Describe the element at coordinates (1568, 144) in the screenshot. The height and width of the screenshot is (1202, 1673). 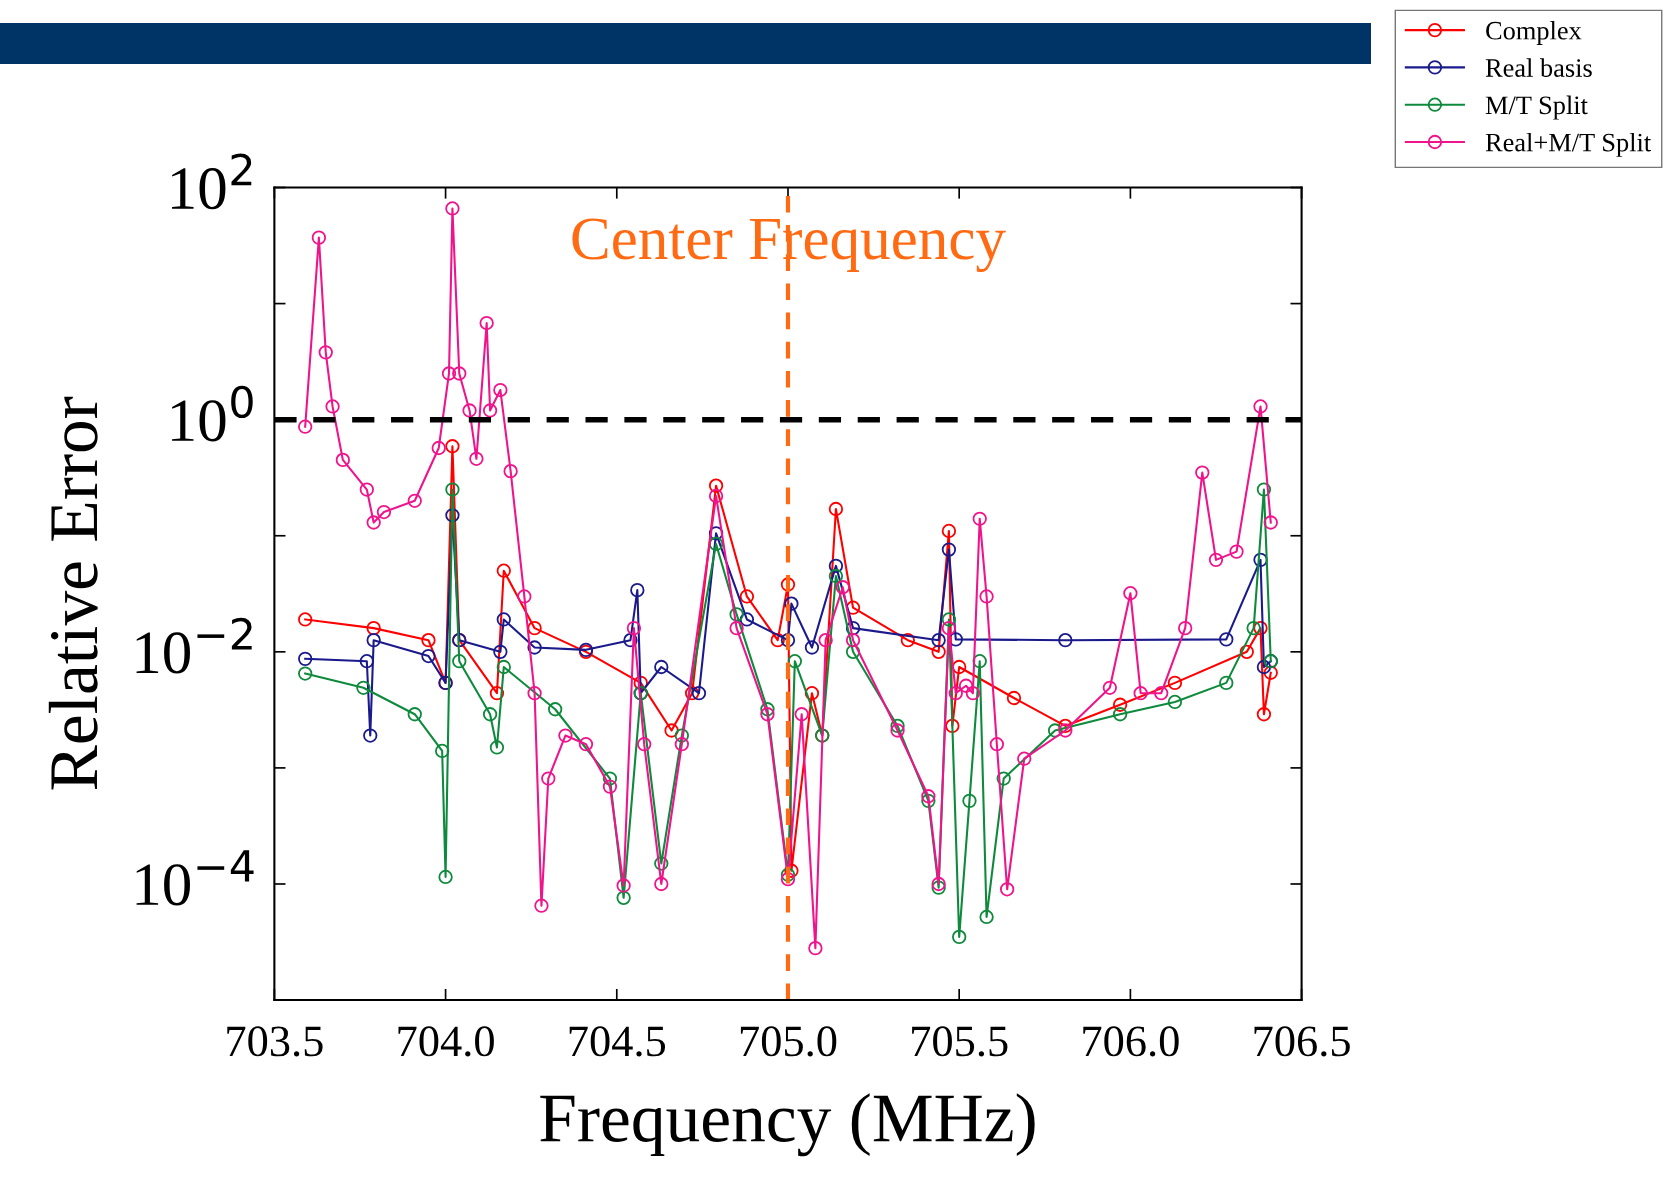
I see `legend-label: Real+M/T Split` at that location.